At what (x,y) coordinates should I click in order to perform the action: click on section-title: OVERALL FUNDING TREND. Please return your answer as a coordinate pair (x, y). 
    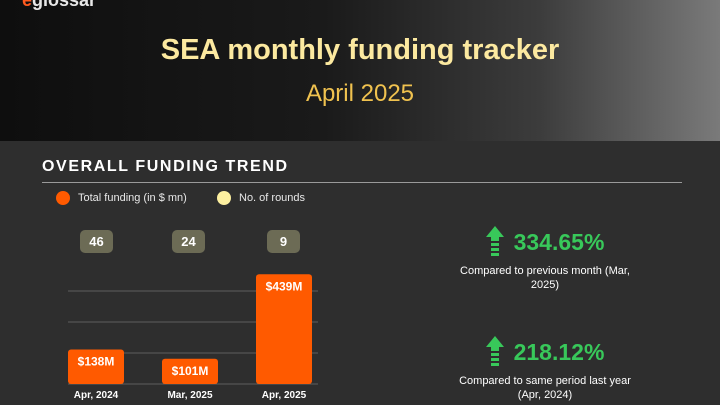
    Looking at the image, I should click on (165, 166).